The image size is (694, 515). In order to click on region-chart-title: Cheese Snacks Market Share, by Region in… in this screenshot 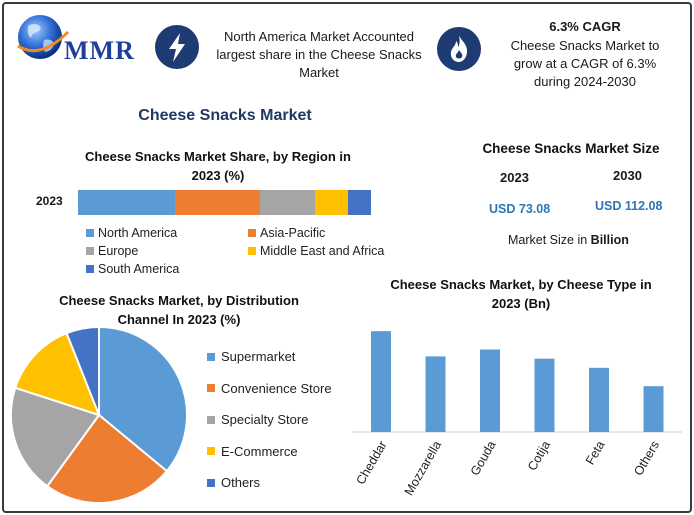, I will do `click(218, 166)`.